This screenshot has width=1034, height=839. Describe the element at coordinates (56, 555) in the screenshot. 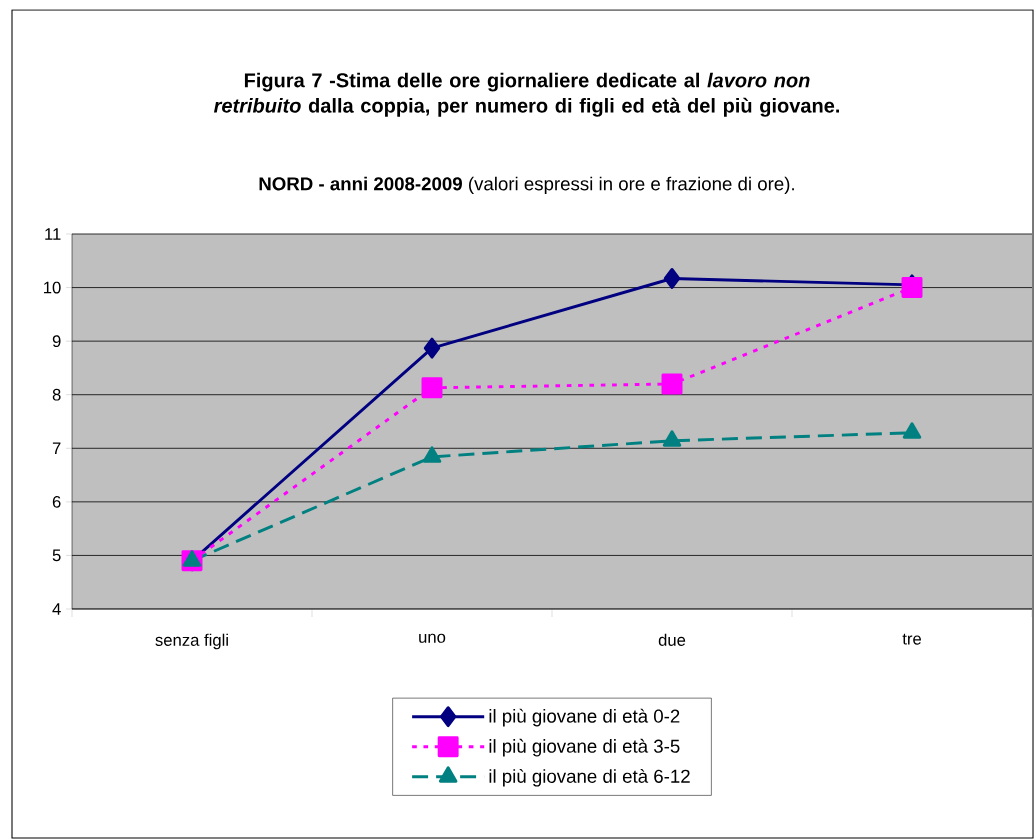

I see `y-tick-label: 5` at that location.